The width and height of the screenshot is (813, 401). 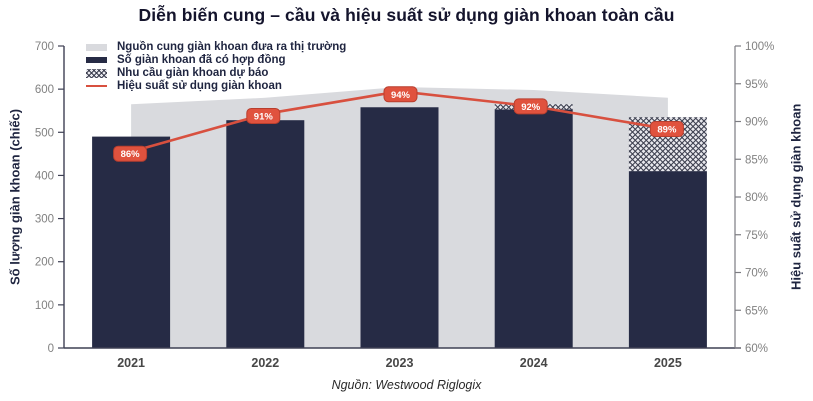 What do you see at coordinates (533, 228) in the screenshot?
I see `contracted-bar-2024` at bounding box center [533, 228].